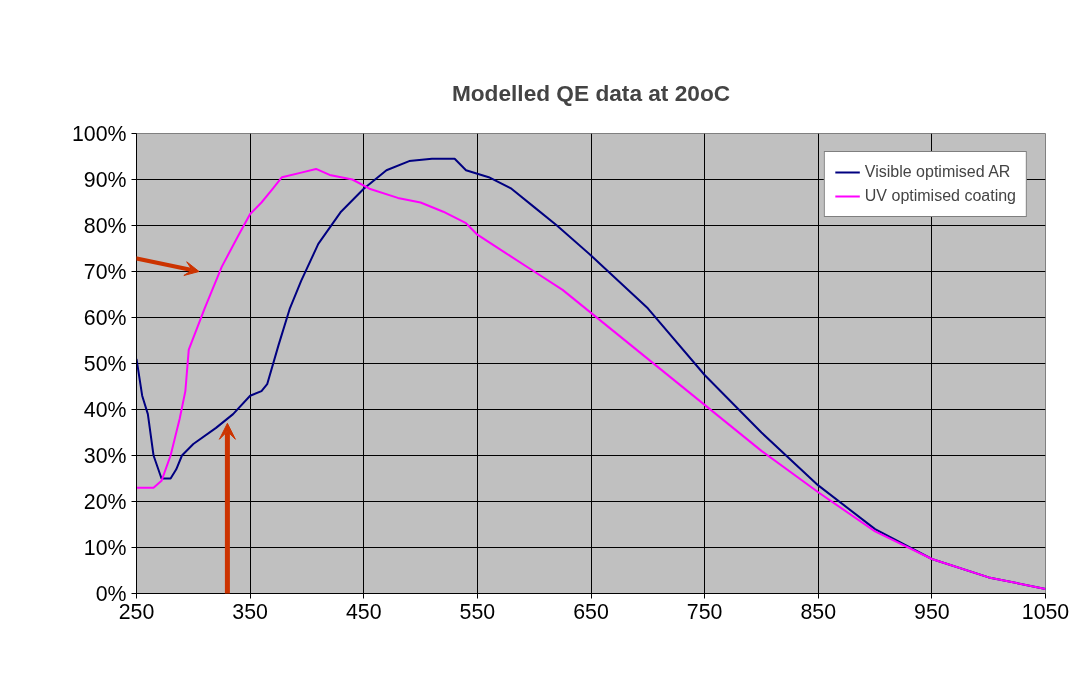 Image resolution: width=1089 pixels, height=678 pixels. Describe the element at coordinates (363, 611) in the screenshot. I see `x-tick-label: 450` at that location.